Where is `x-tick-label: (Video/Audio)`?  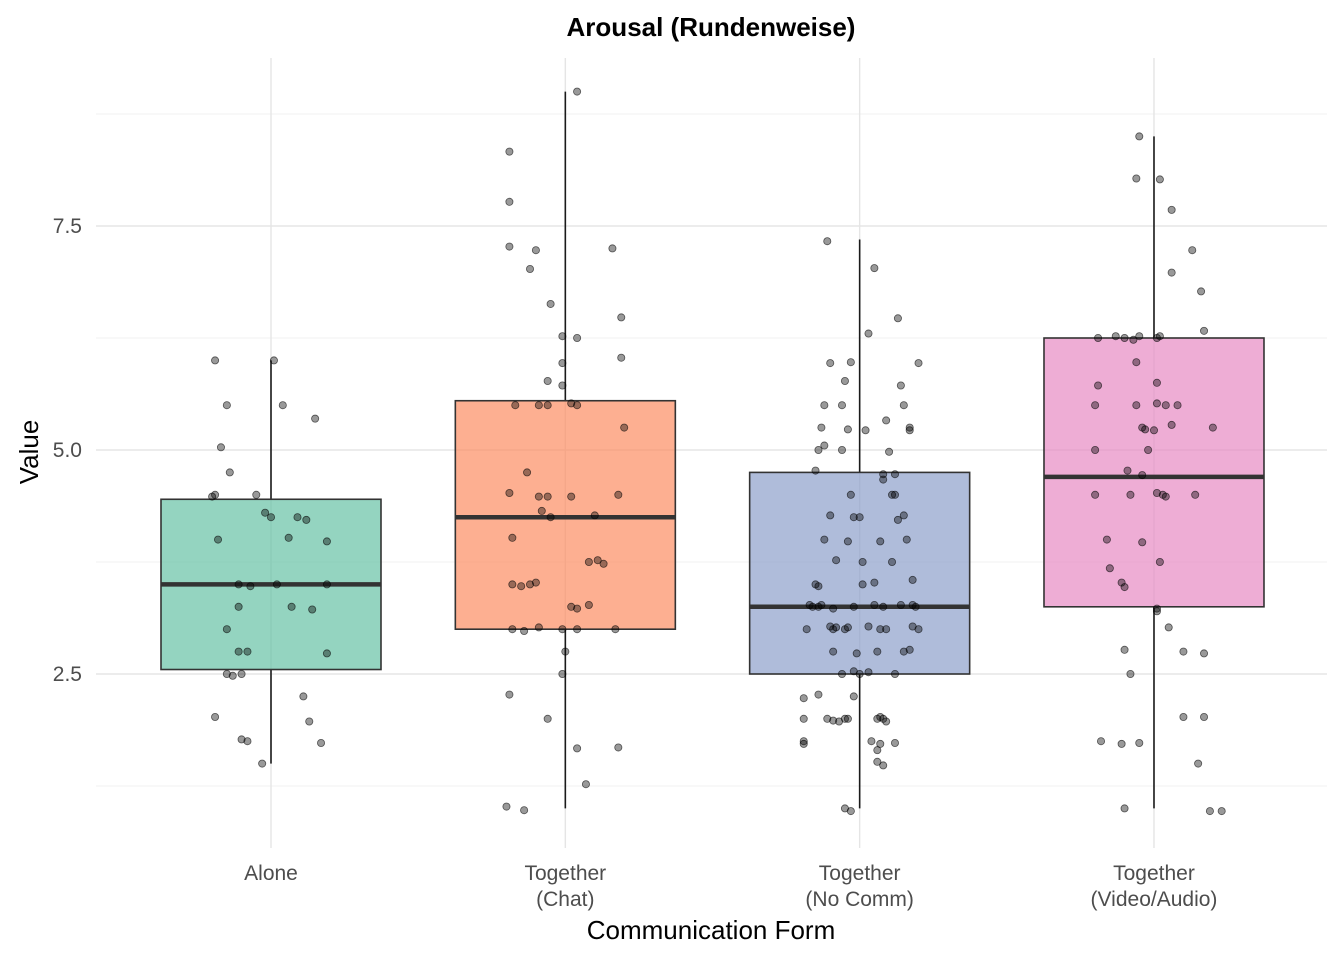
x-tick-label: (Video/Audio) is located at coordinates (1154, 899).